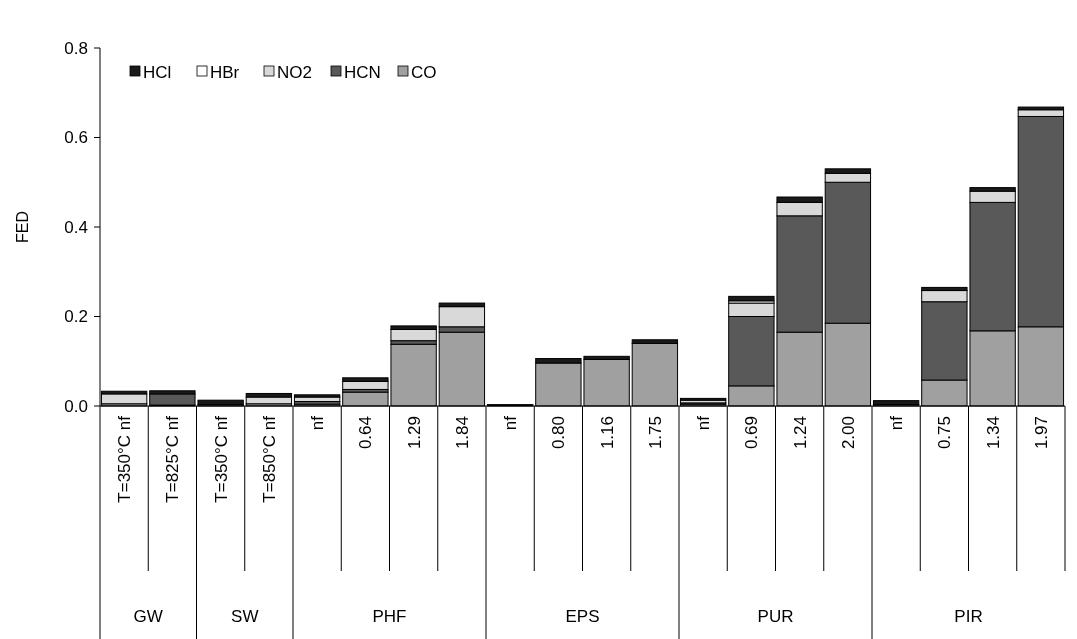  What do you see at coordinates (76, 48) in the screenshot?
I see `y-tick-label: 0.8` at bounding box center [76, 48].